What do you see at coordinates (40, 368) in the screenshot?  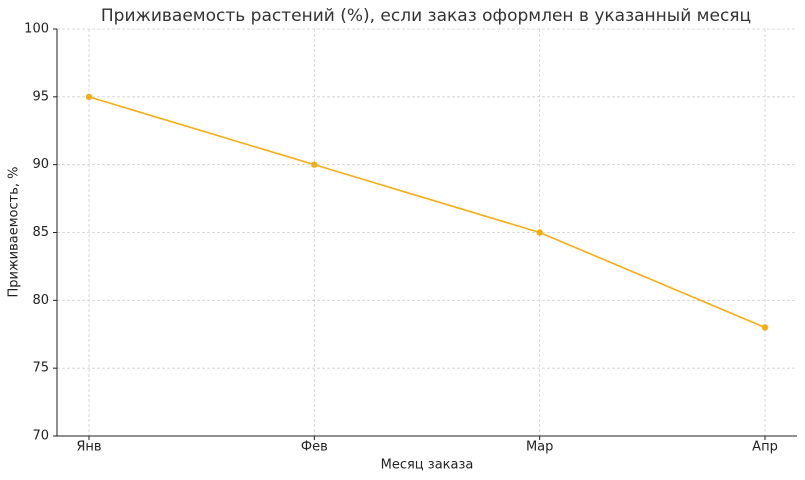 I see `y-tick-label: 75` at bounding box center [40, 368].